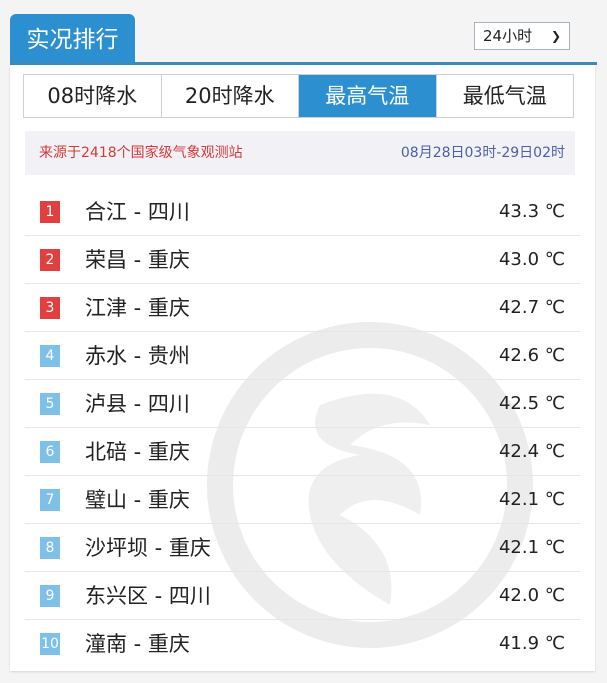 This screenshot has height=683, width=607. What do you see at coordinates (137, 356) in the screenshot?
I see `station-name: 赤水 - 贵州` at bounding box center [137, 356].